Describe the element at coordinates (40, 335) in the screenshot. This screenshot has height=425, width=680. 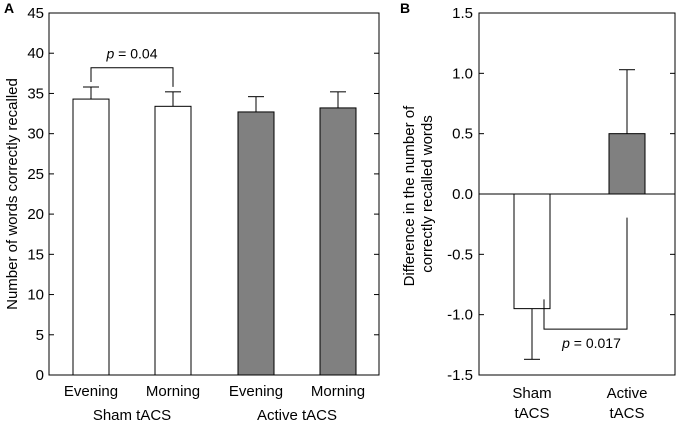
I see `panel-a-tick-label: 5` at that location.